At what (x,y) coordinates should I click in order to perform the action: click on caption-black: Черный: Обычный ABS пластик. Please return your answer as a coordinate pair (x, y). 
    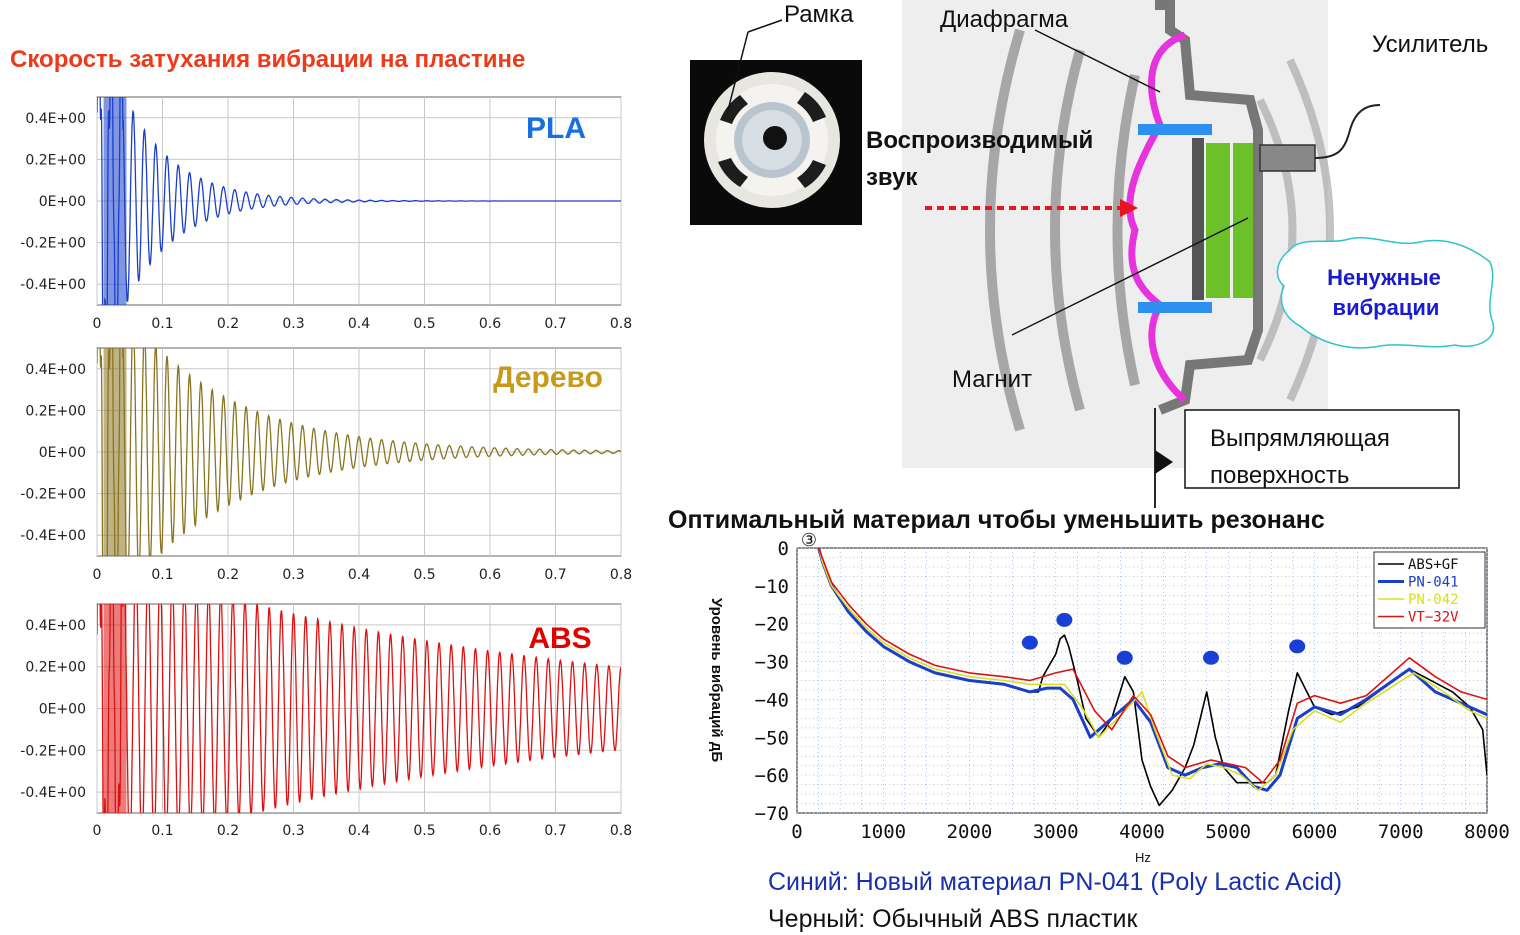
    Looking at the image, I should click on (953, 919).